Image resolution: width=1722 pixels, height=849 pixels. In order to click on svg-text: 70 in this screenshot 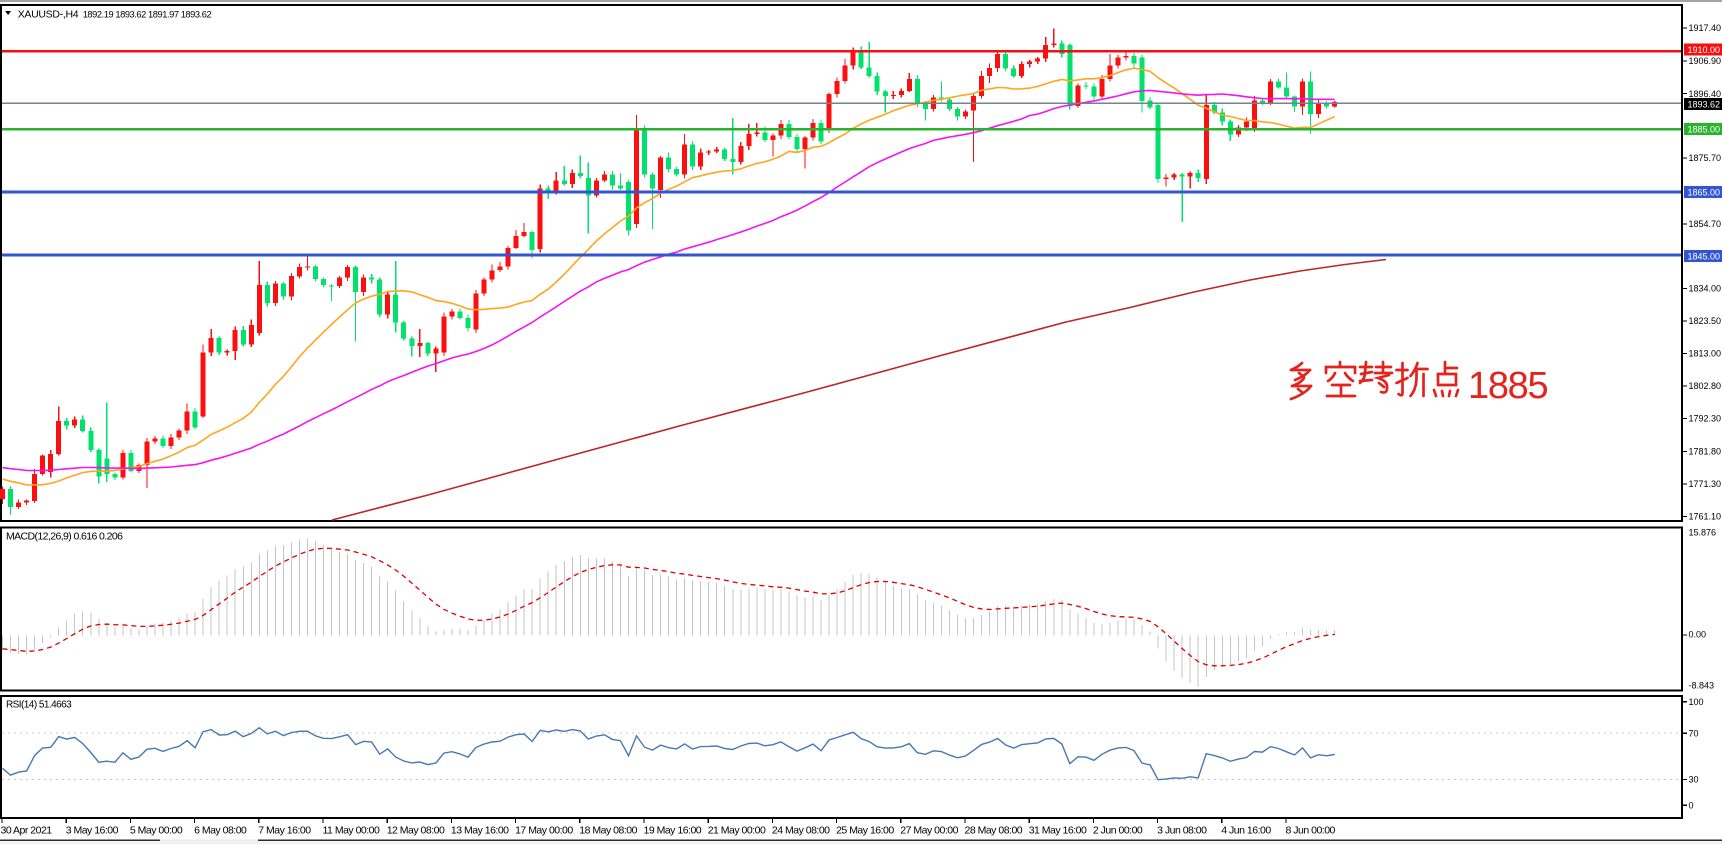, I will do `click(1694, 733)`.